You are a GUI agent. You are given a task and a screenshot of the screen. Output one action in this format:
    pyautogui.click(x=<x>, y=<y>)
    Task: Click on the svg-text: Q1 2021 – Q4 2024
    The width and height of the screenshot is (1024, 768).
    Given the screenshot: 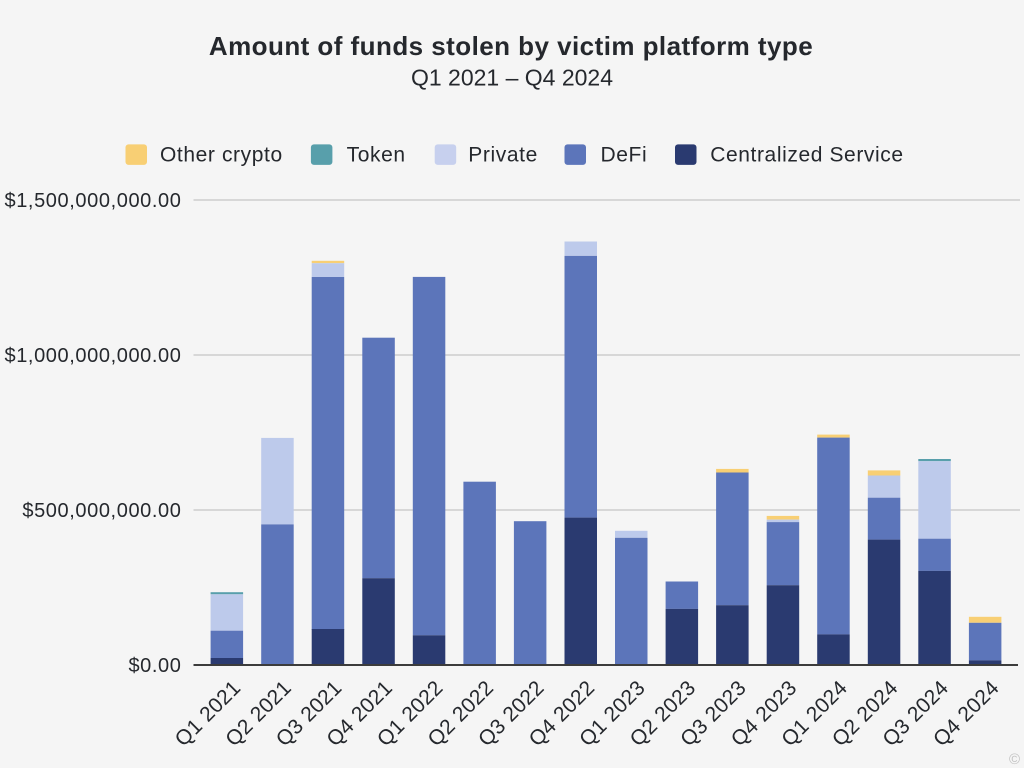 What is the action you would take?
    pyautogui.click(x=512, y=78)
    